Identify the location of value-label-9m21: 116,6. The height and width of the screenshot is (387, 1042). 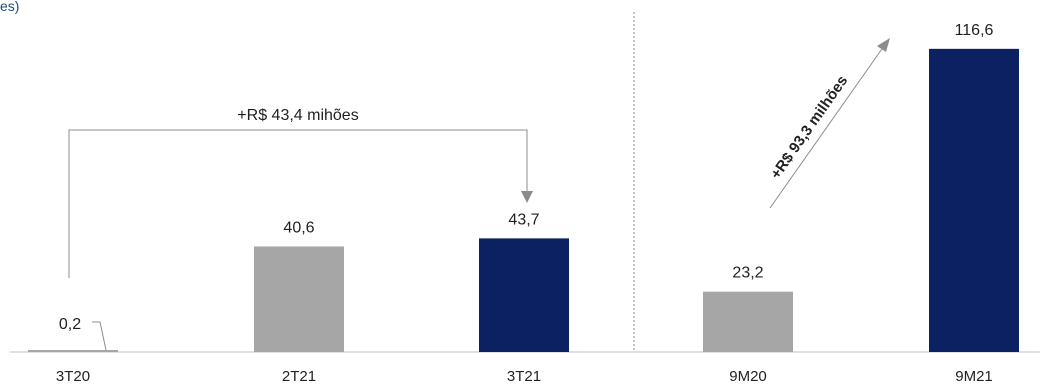
(974, 30).